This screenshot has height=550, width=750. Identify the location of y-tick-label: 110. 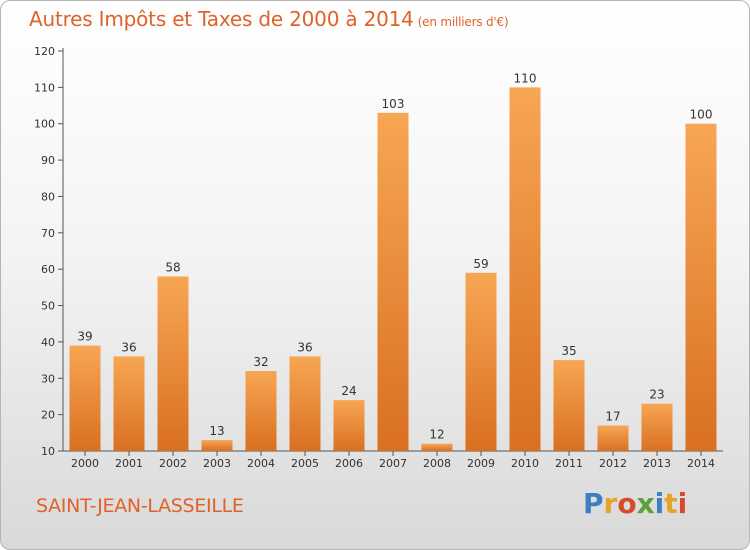
(44, 87).